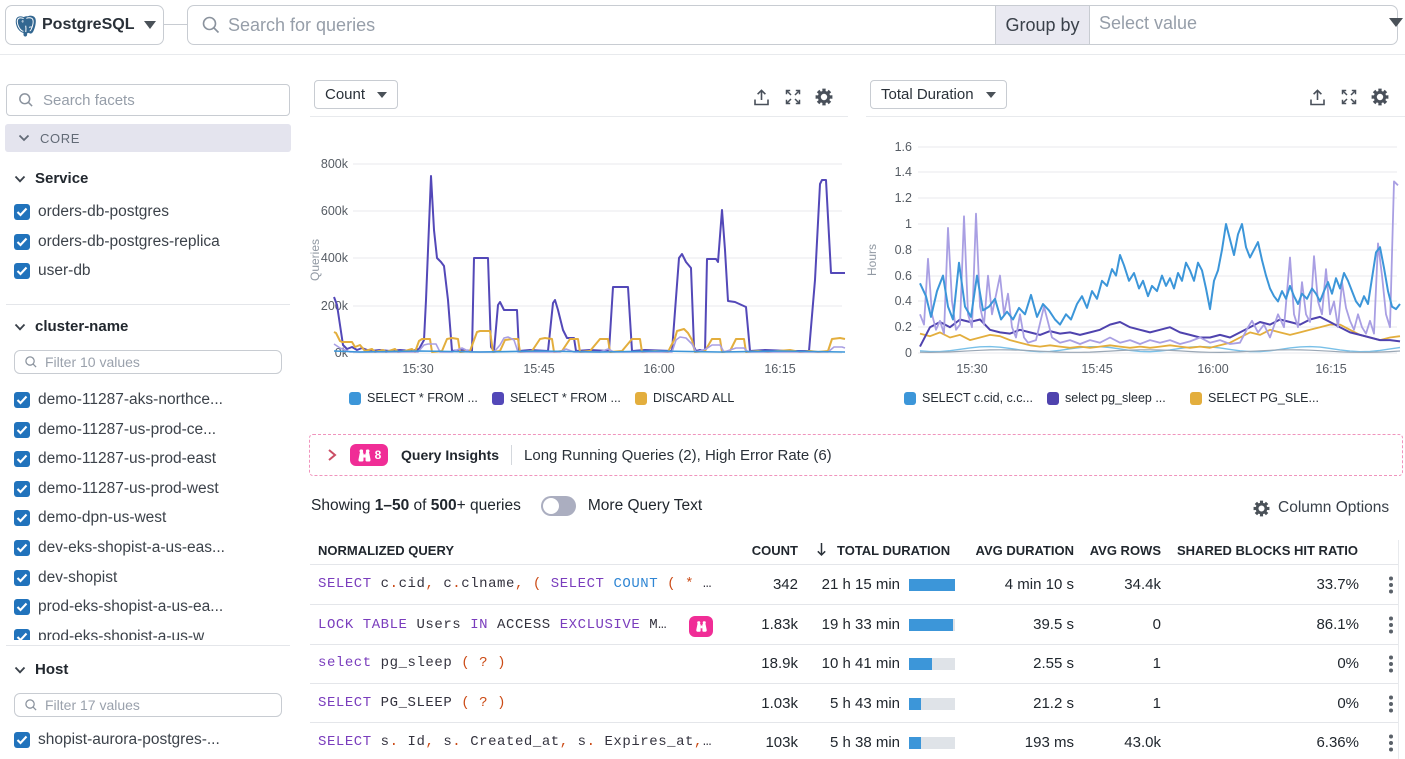  Describe the element at coordinates (335, 258) in the screenshot. I see `svg-text: 400k` at that location.